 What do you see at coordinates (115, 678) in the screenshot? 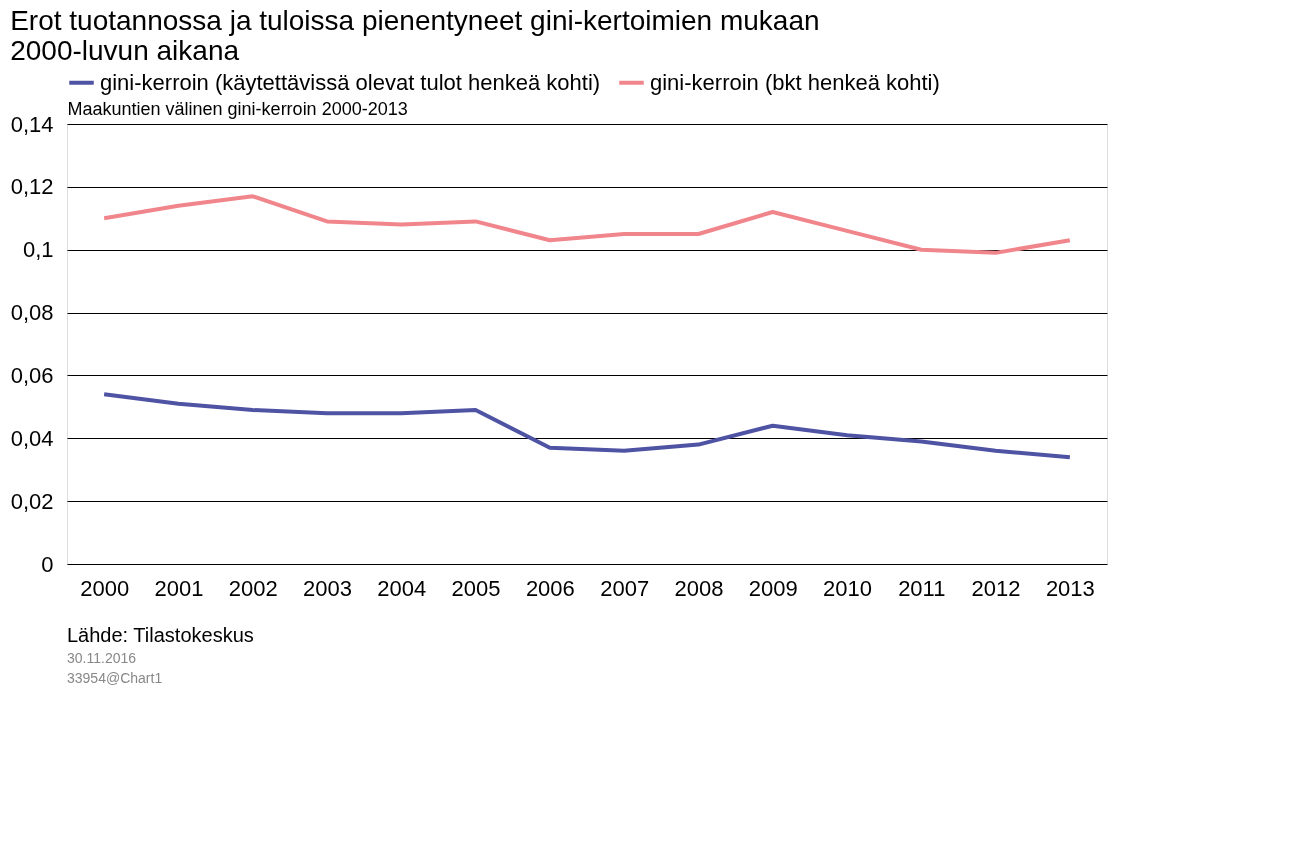
I see `text: 33954@Chart1` at bounding box center [115, 678].